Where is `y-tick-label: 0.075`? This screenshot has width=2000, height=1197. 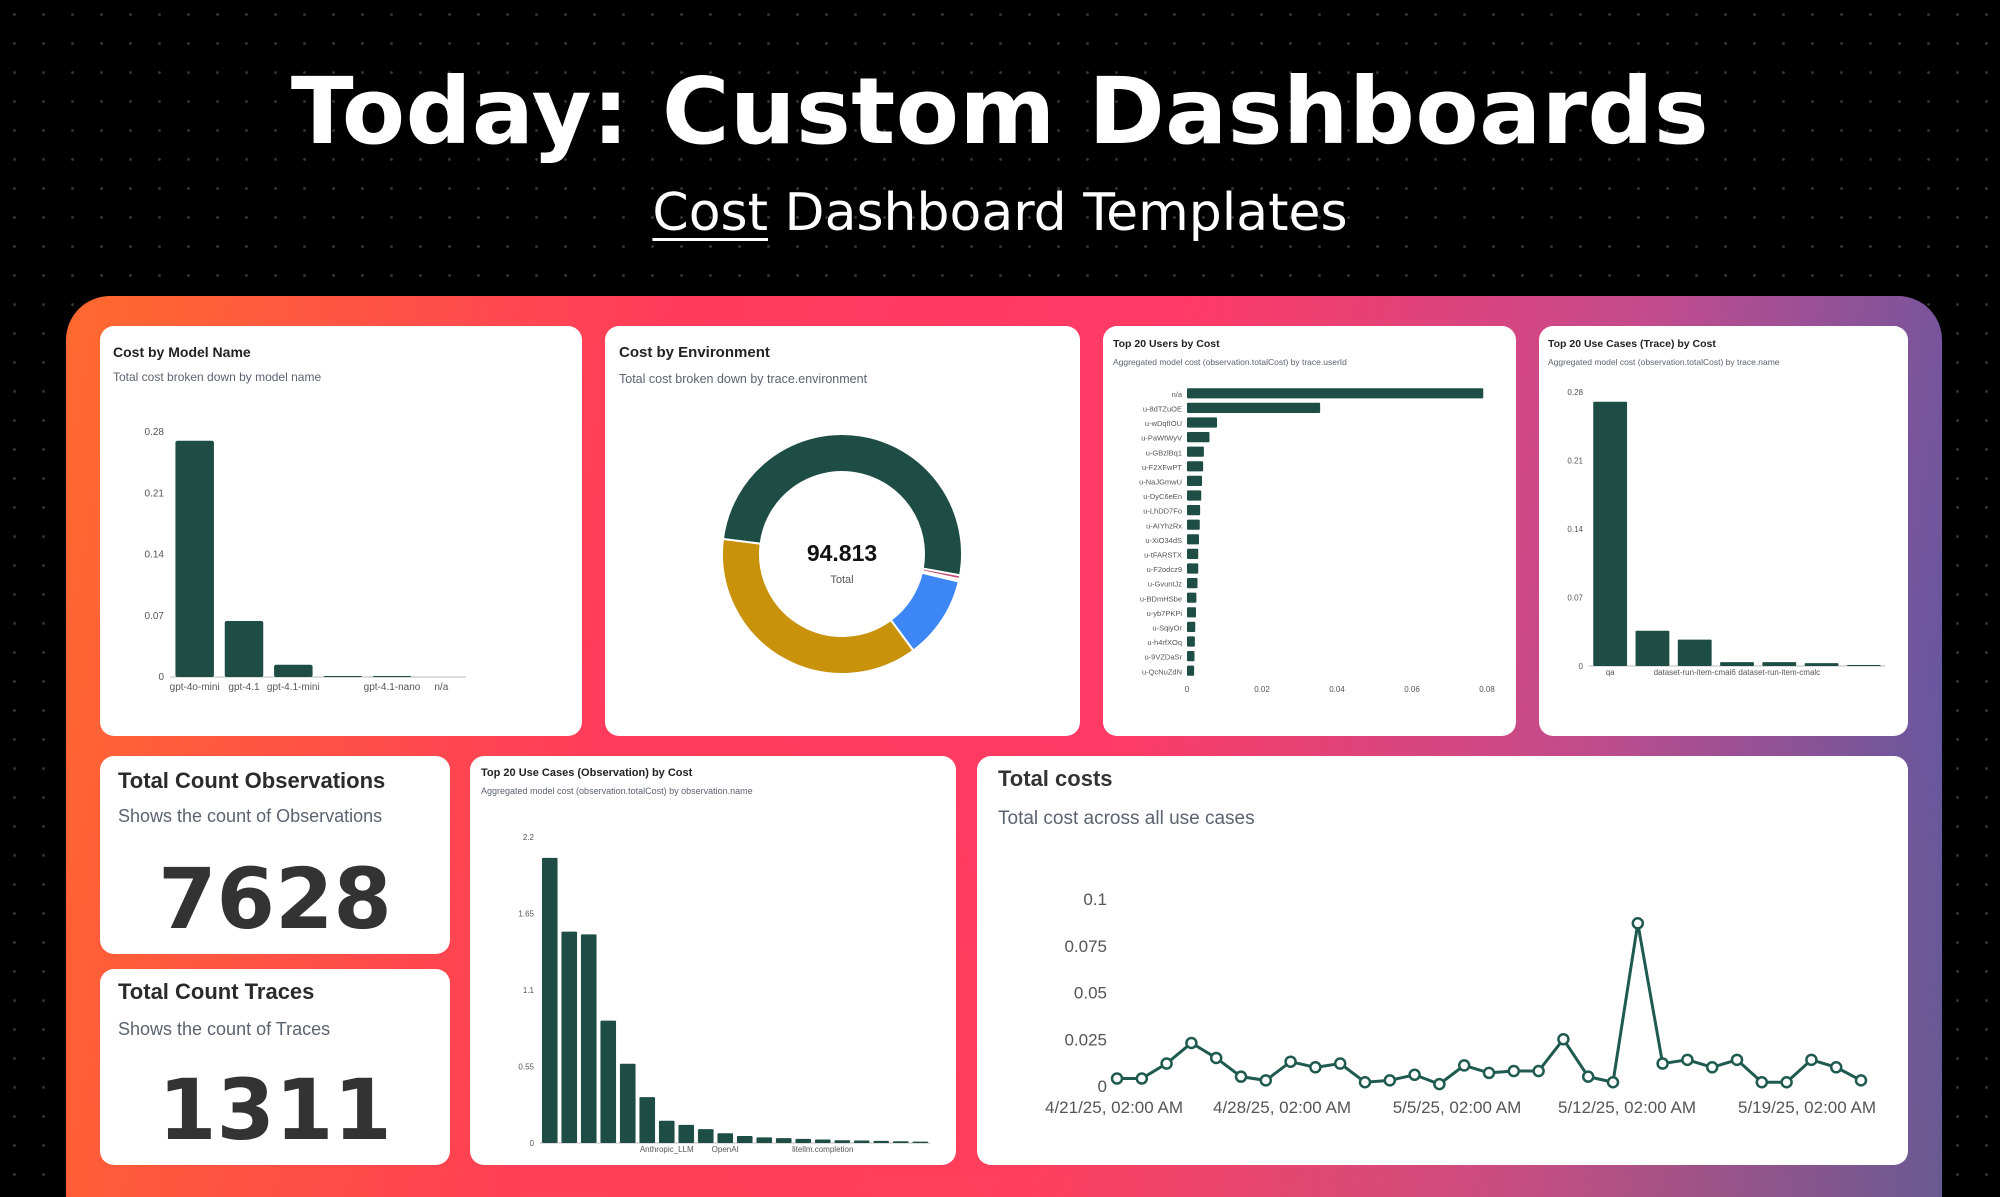
y-tick-label: 0.075 is located at coordinates (1085, 946).